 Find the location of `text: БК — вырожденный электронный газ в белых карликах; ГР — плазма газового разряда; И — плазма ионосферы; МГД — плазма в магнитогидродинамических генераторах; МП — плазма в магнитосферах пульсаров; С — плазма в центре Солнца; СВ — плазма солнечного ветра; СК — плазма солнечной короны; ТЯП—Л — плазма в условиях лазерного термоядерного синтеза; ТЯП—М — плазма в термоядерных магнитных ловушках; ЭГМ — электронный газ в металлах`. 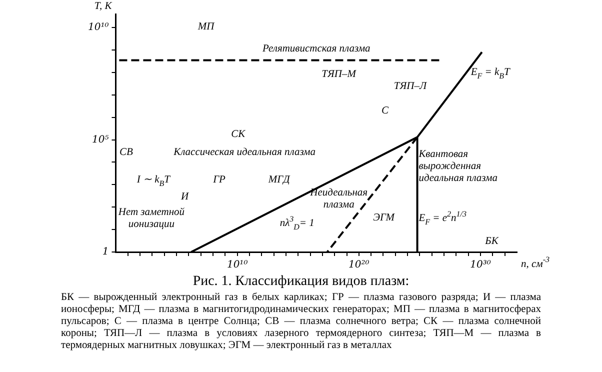

text: БК — вырожденный электронный газ в белых карликах; ГР — плазма газового разряда; И — плазма ионосферы; МГД — плазма в магнитогидродинамических генераторах; МП — плазма в магнитосферах пульсаров; С — плазма в центре Солнца; СВ — плазма солнечного ветра; СК — плазма солнечной короны; ТЯП—Л — плазма в условиях лазерного термоядерного синтеза; ТЯП—М — плазма в термоядерных магнитных ловушках; ЭГМ — электронный газ в металлах is located at coordinates (301, 322).